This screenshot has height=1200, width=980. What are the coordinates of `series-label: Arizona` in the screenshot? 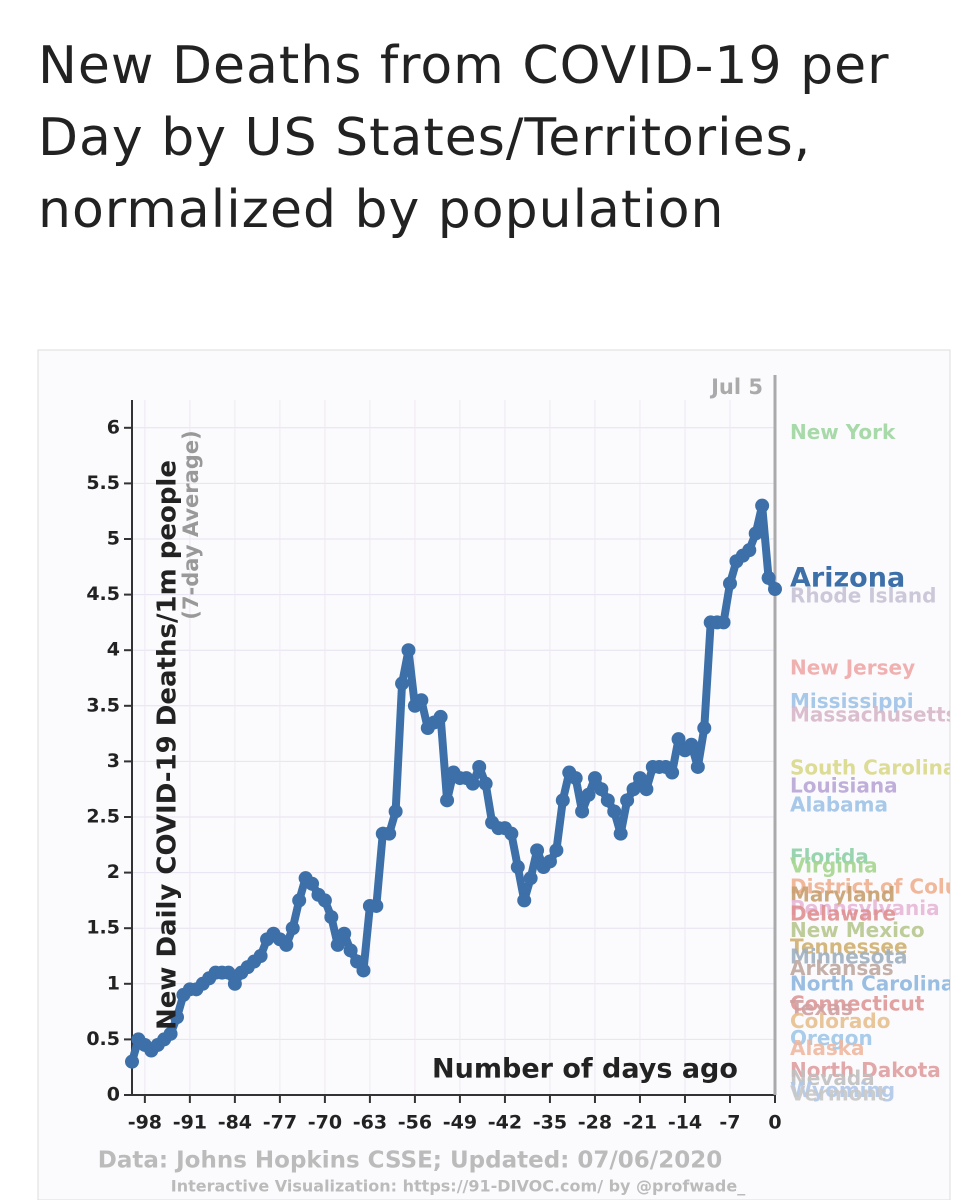 It's located at (847, 578).